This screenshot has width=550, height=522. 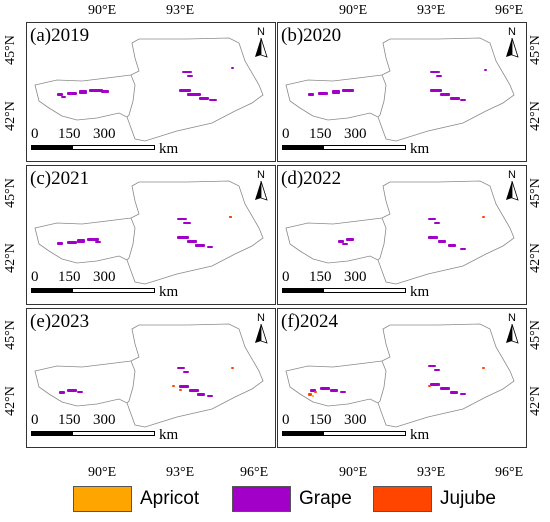 I want to click on panel-label: (e)2023, so click(x=60, y=321).